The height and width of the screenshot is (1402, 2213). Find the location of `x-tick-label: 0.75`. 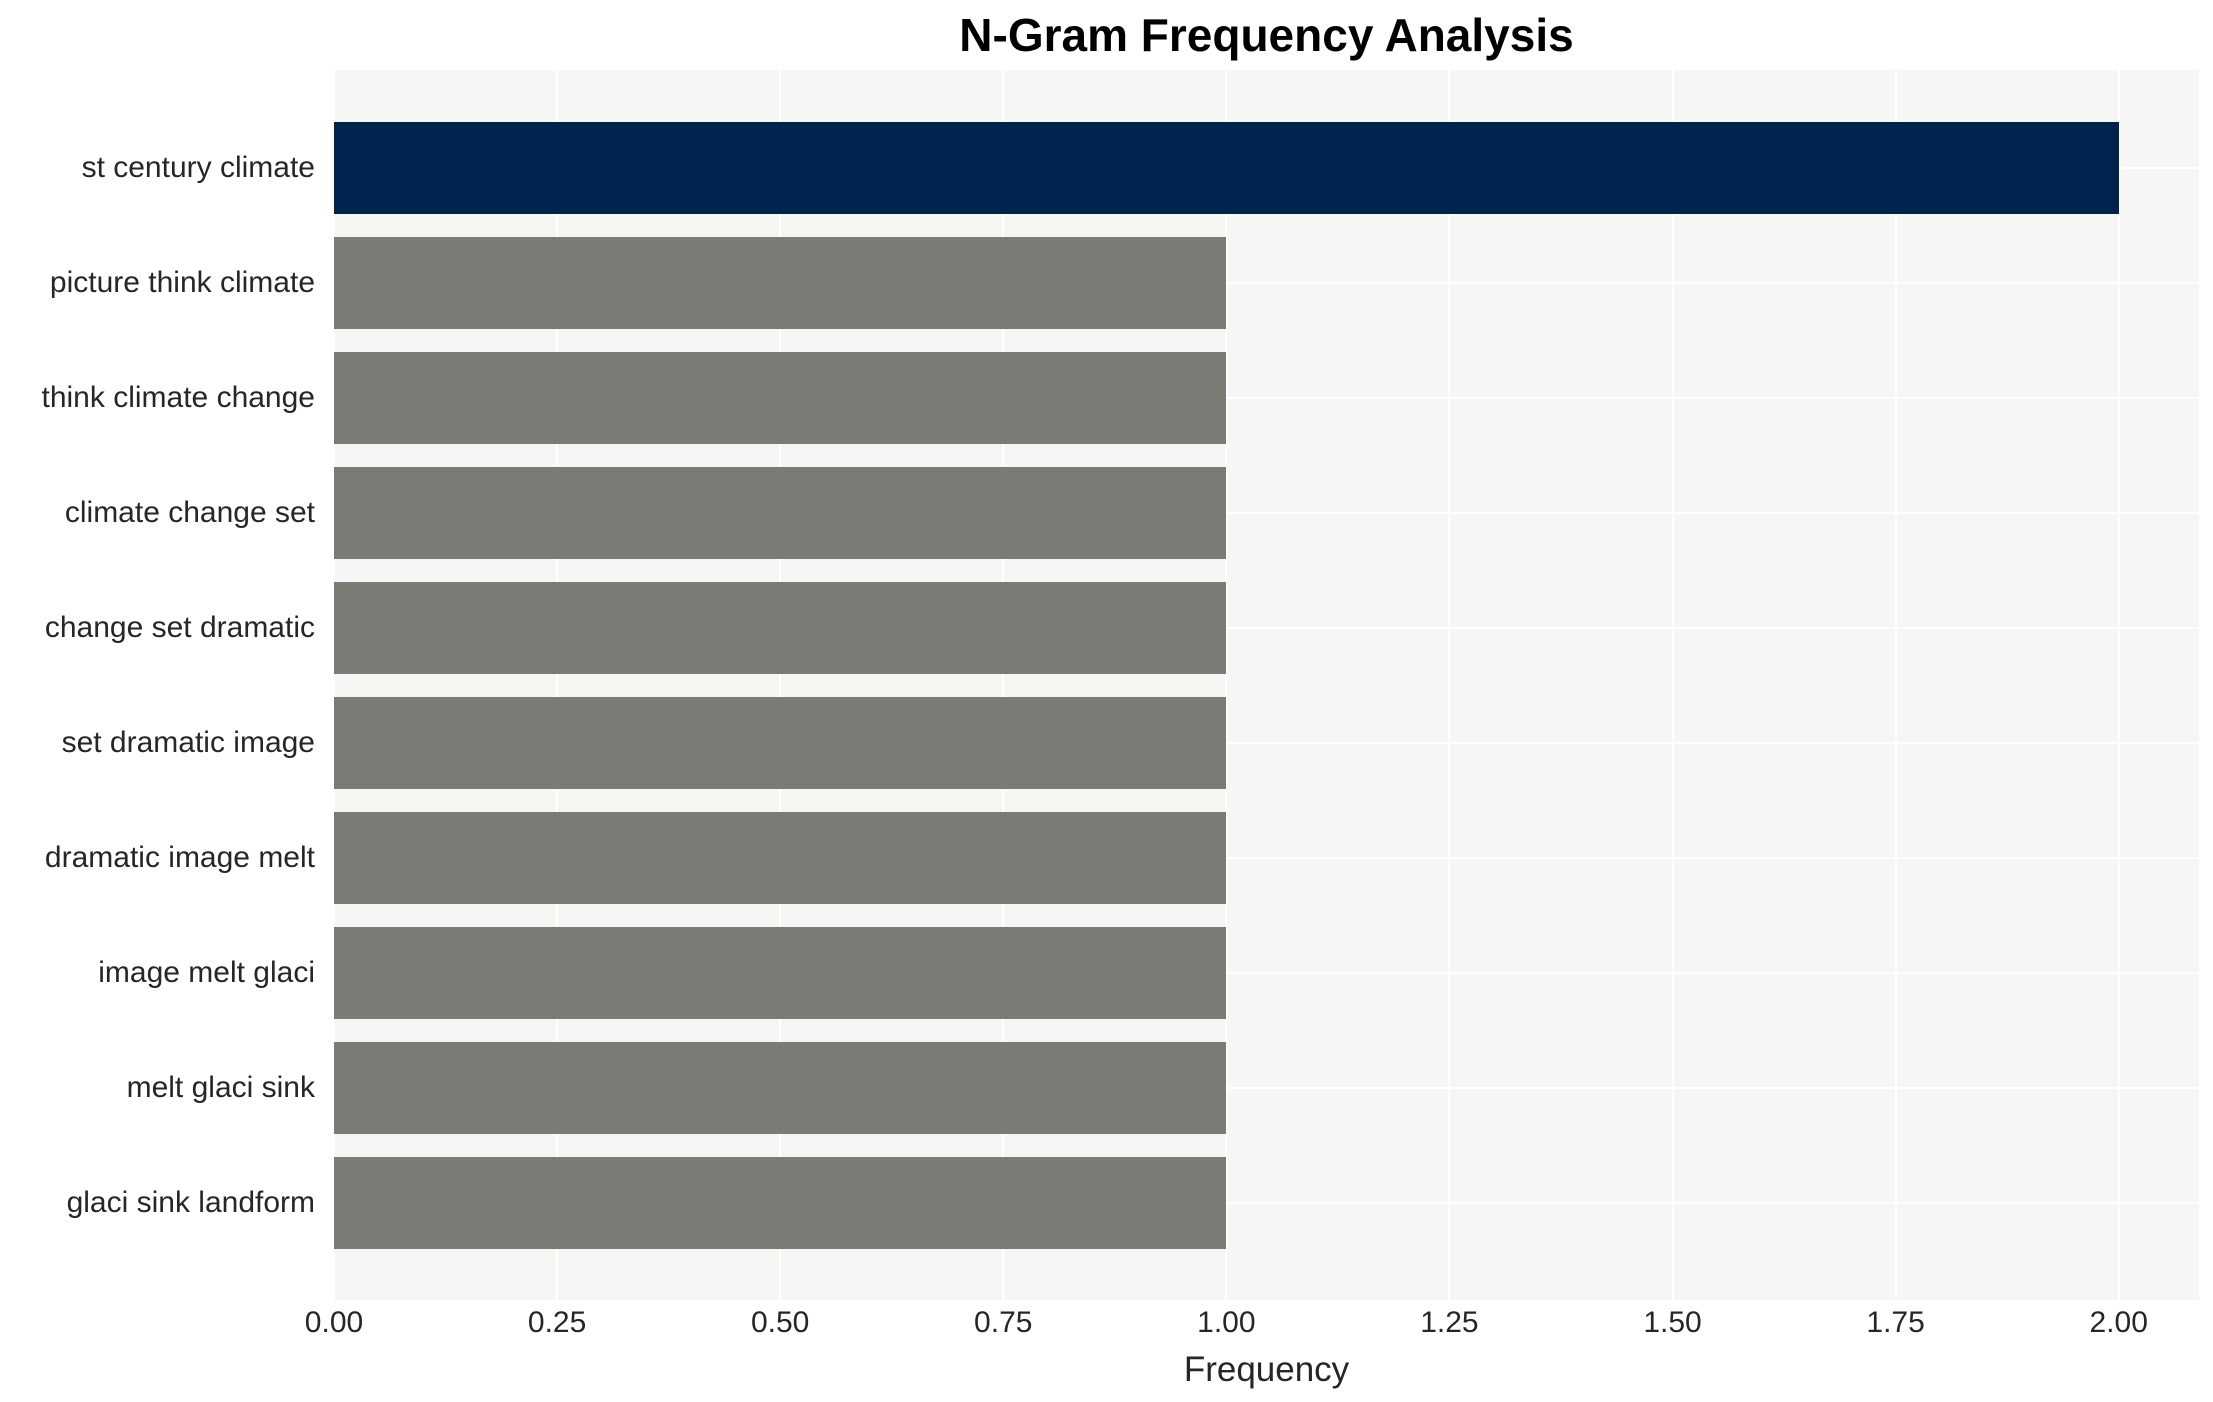

x-tick-label: 0.75 is located at coordinates (1003, 1322).